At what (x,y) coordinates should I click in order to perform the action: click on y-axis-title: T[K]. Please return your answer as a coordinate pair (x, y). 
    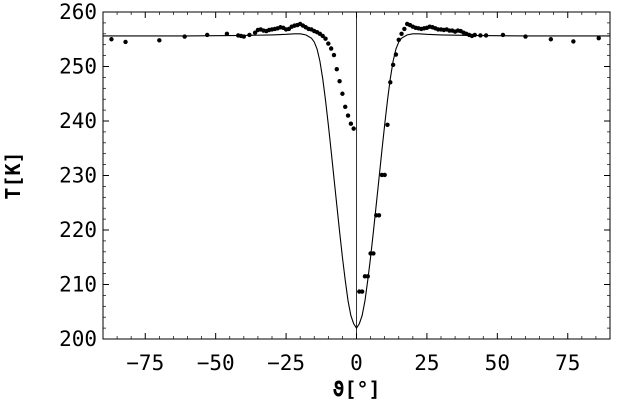
    Looking at the image, I should click on (13, 175).